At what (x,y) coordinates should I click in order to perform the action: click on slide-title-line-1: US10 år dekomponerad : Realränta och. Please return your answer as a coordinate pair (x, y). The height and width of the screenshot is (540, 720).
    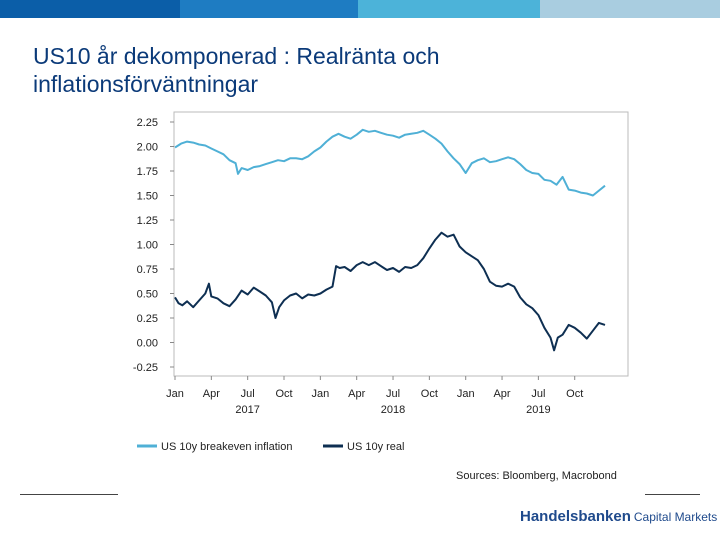
    Looking at the image, I should click on (236, 56).